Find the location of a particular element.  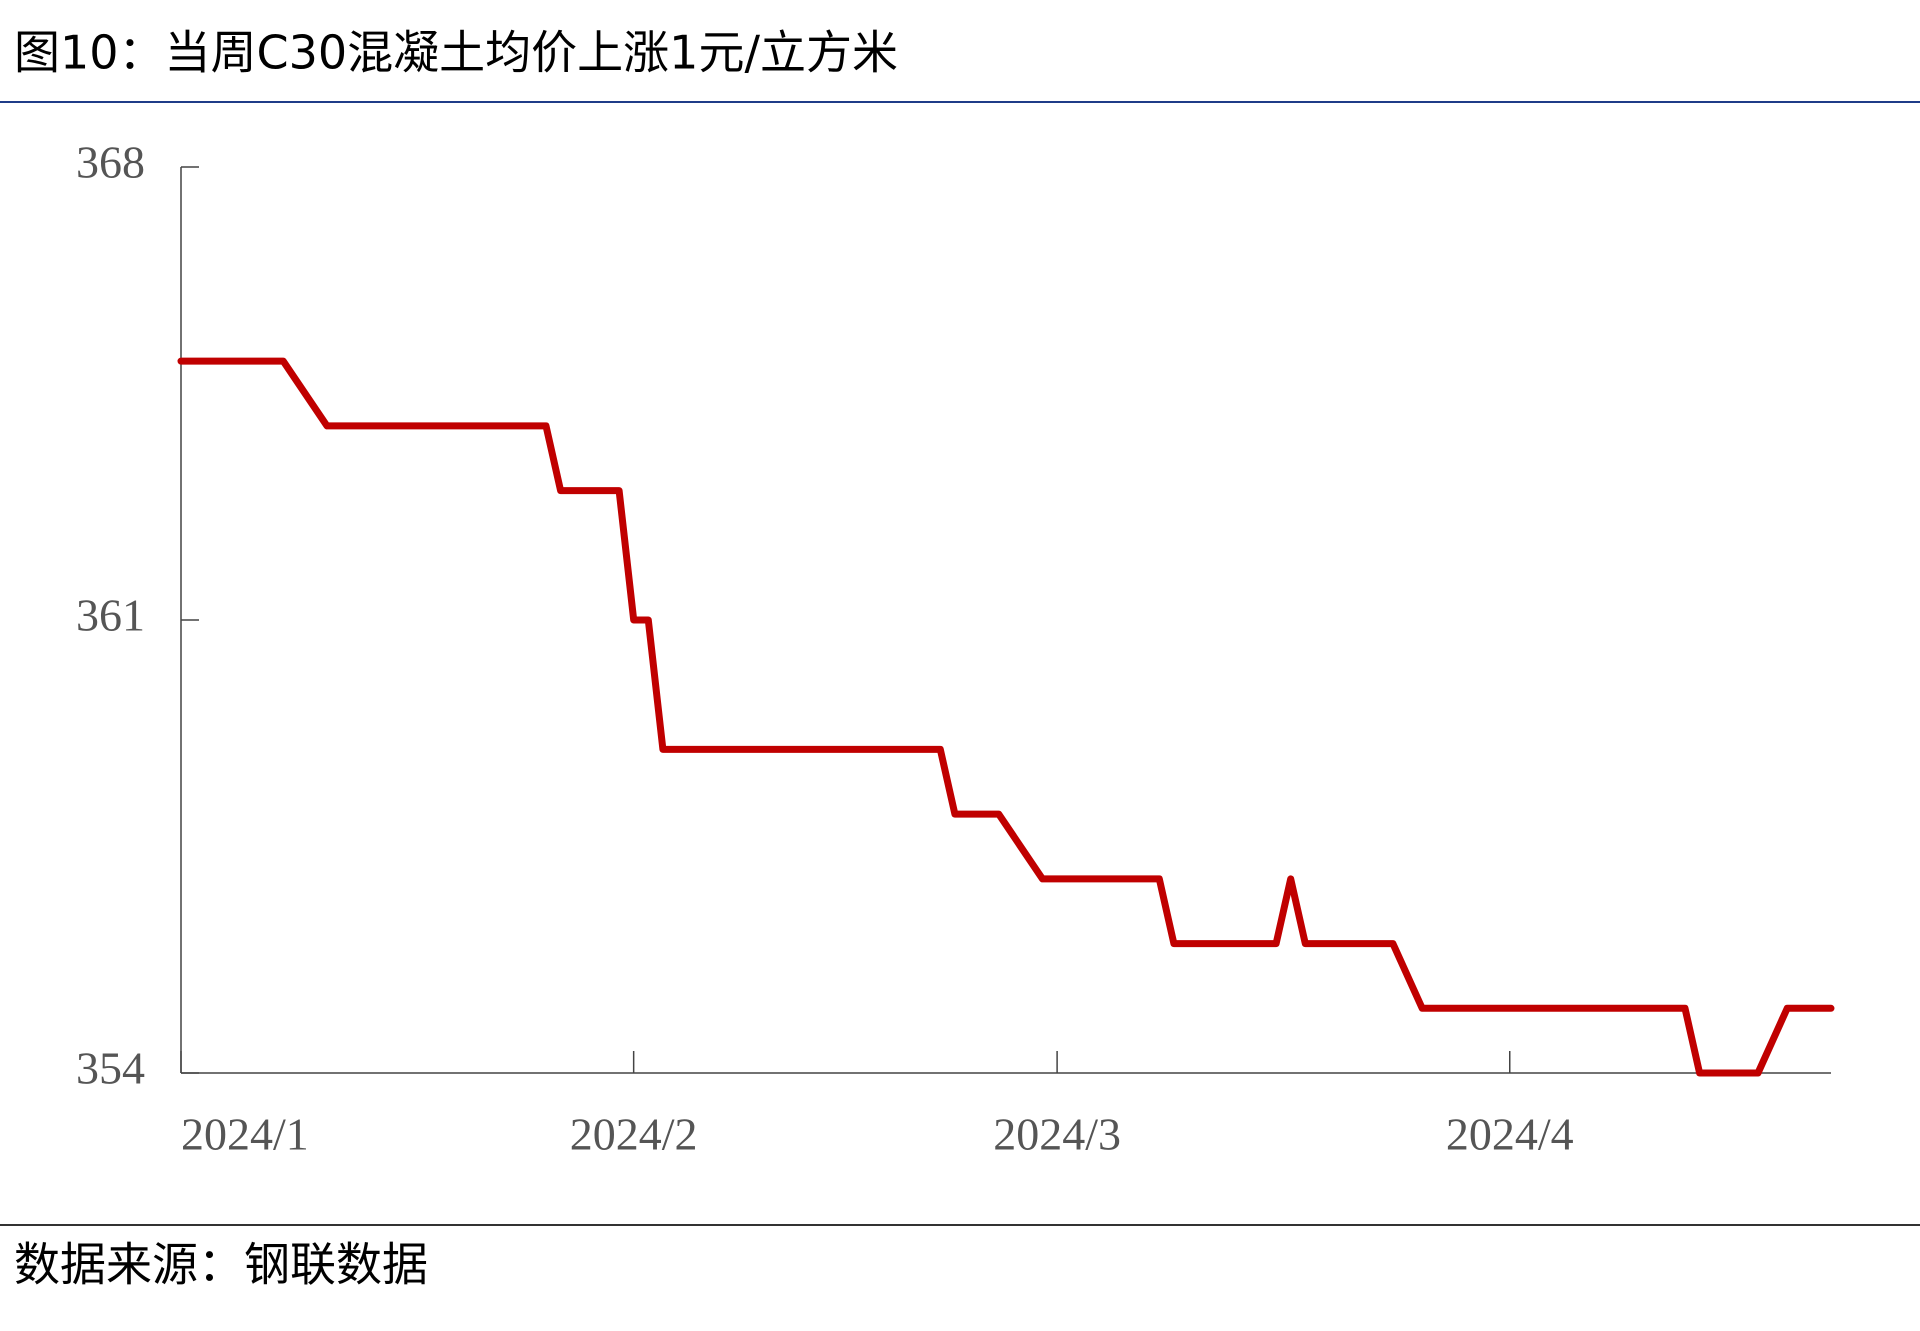

y-tick-label: 361 is located at coordinates (110, 615).